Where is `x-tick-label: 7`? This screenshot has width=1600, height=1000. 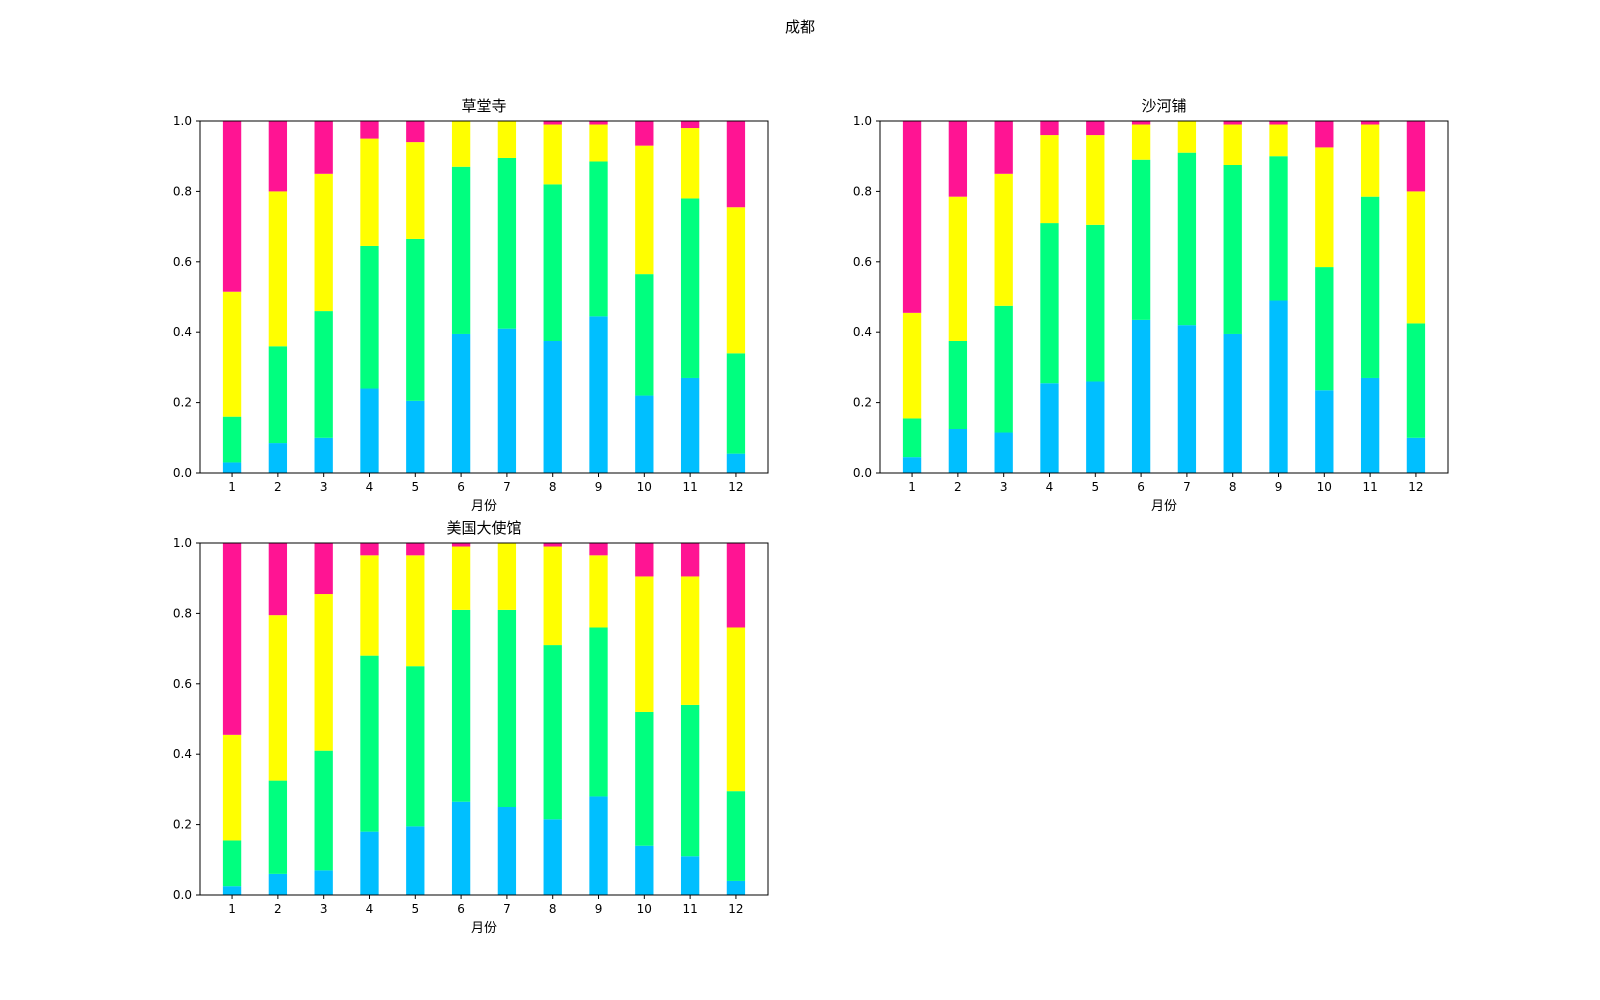 x-tick-label: 7 is located at coordinates (507, 487).